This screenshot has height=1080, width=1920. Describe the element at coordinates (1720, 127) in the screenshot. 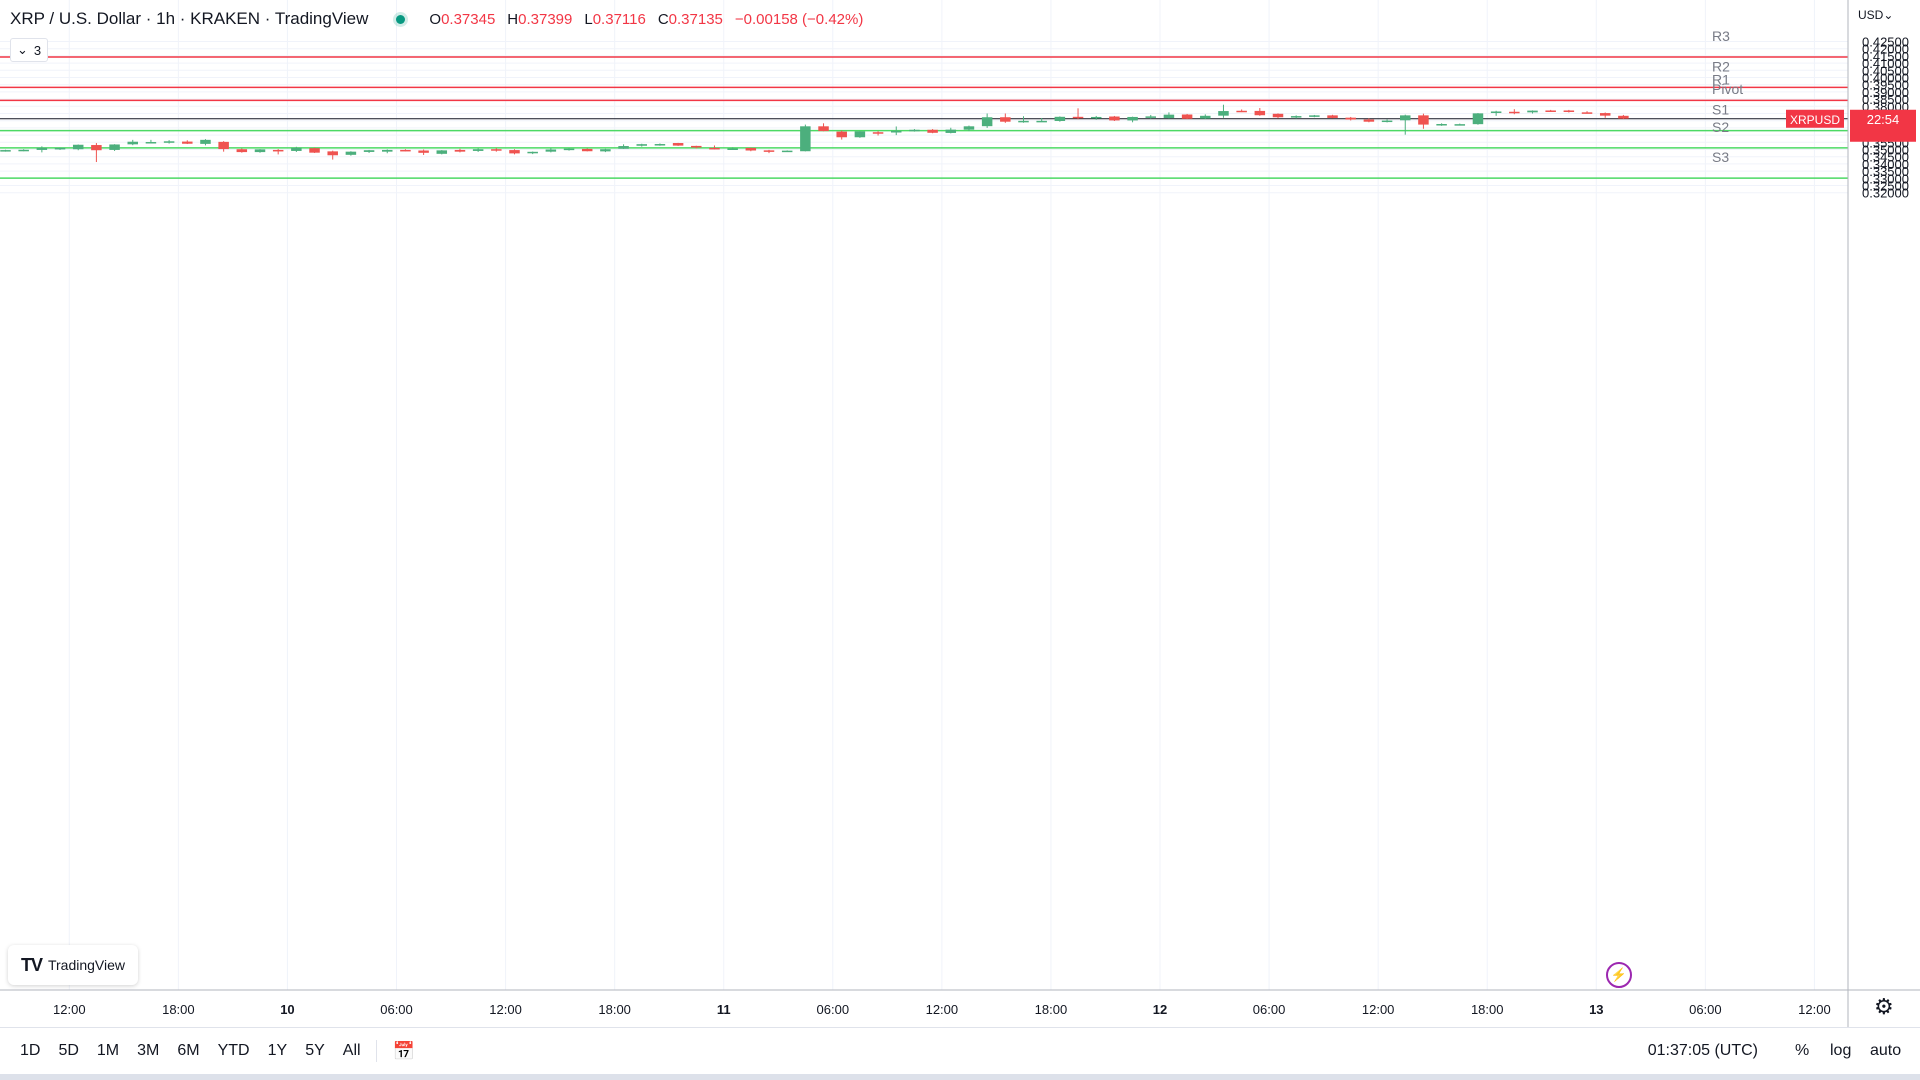

I see `level-label-s2: S2` at that location.